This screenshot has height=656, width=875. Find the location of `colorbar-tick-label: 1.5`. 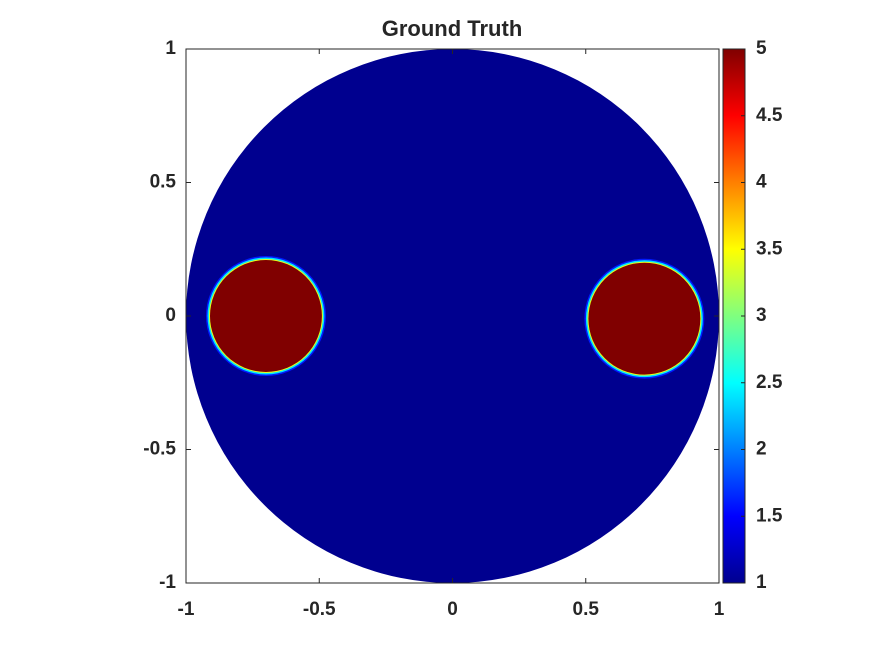

colorbar-tick-label: 1.5 is located at coordinates (769, 515).